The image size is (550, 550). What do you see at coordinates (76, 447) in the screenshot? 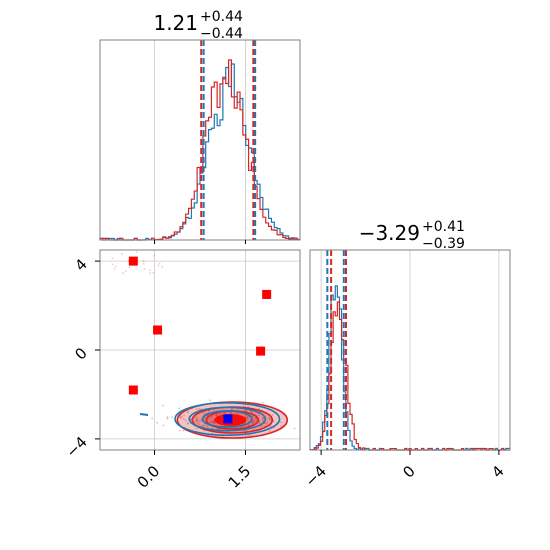
I see `joint-ytick-label-0: −4` at bounding box center [76, 447].